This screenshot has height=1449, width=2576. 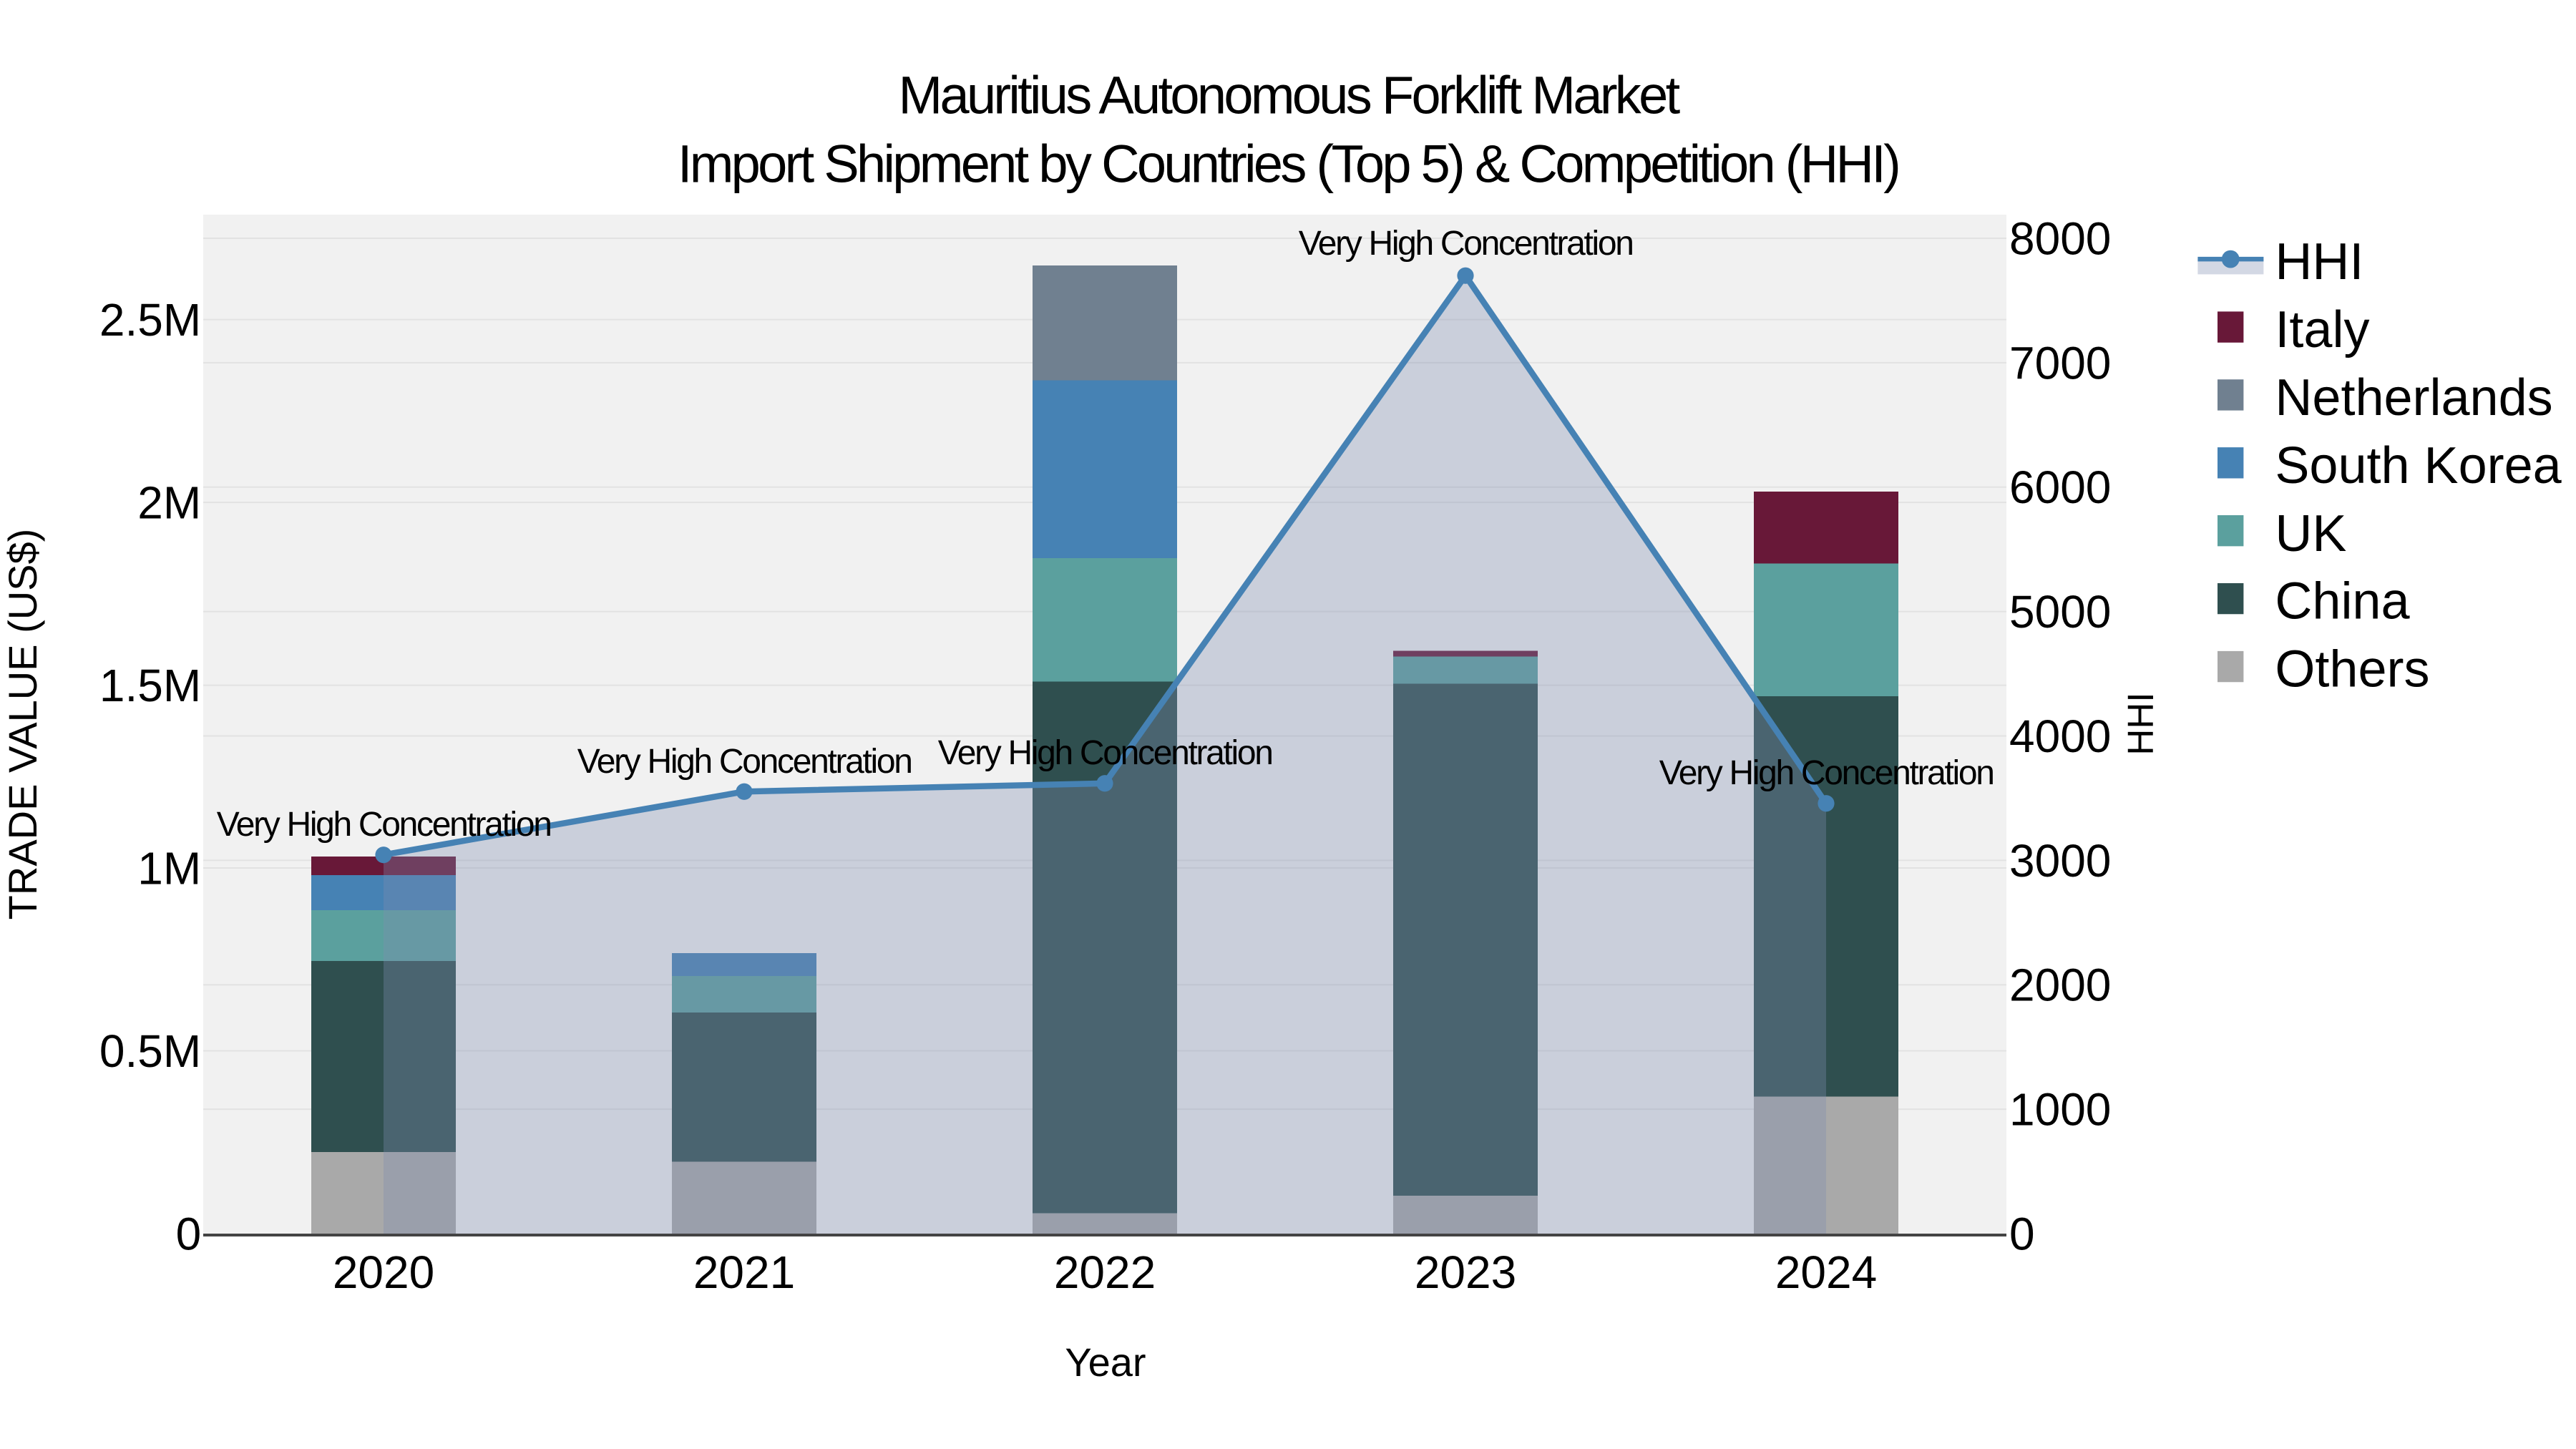 What do you see at coordinates (1465, 1272) in the screenshot?
I see `svg-text: 2023` at bounding box center [1465, 1272].